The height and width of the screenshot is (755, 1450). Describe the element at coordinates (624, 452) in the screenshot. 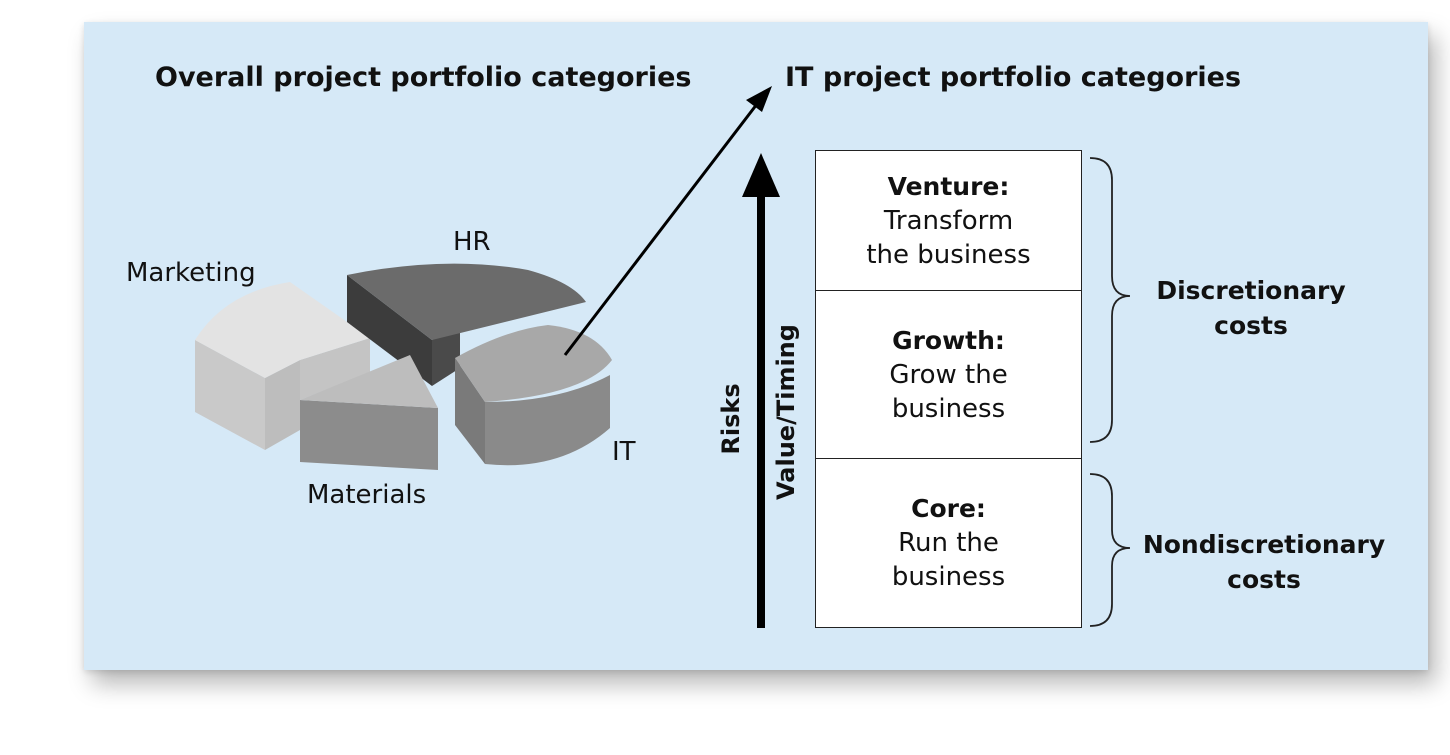

I see `pie-label-it: IT` at that location.